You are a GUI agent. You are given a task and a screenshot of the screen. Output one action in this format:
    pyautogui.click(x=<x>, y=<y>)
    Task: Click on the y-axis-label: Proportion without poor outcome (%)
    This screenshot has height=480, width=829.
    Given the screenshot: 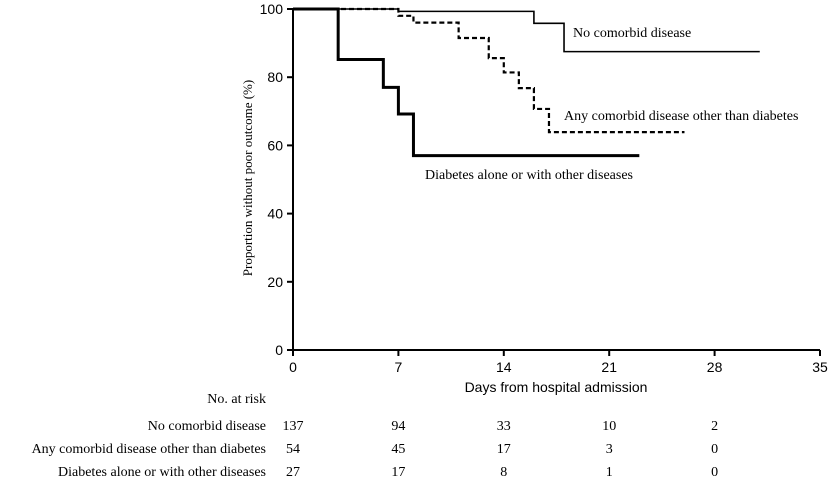 What is the action you would take?
    pyautogui.click(x=247, y=178)
    